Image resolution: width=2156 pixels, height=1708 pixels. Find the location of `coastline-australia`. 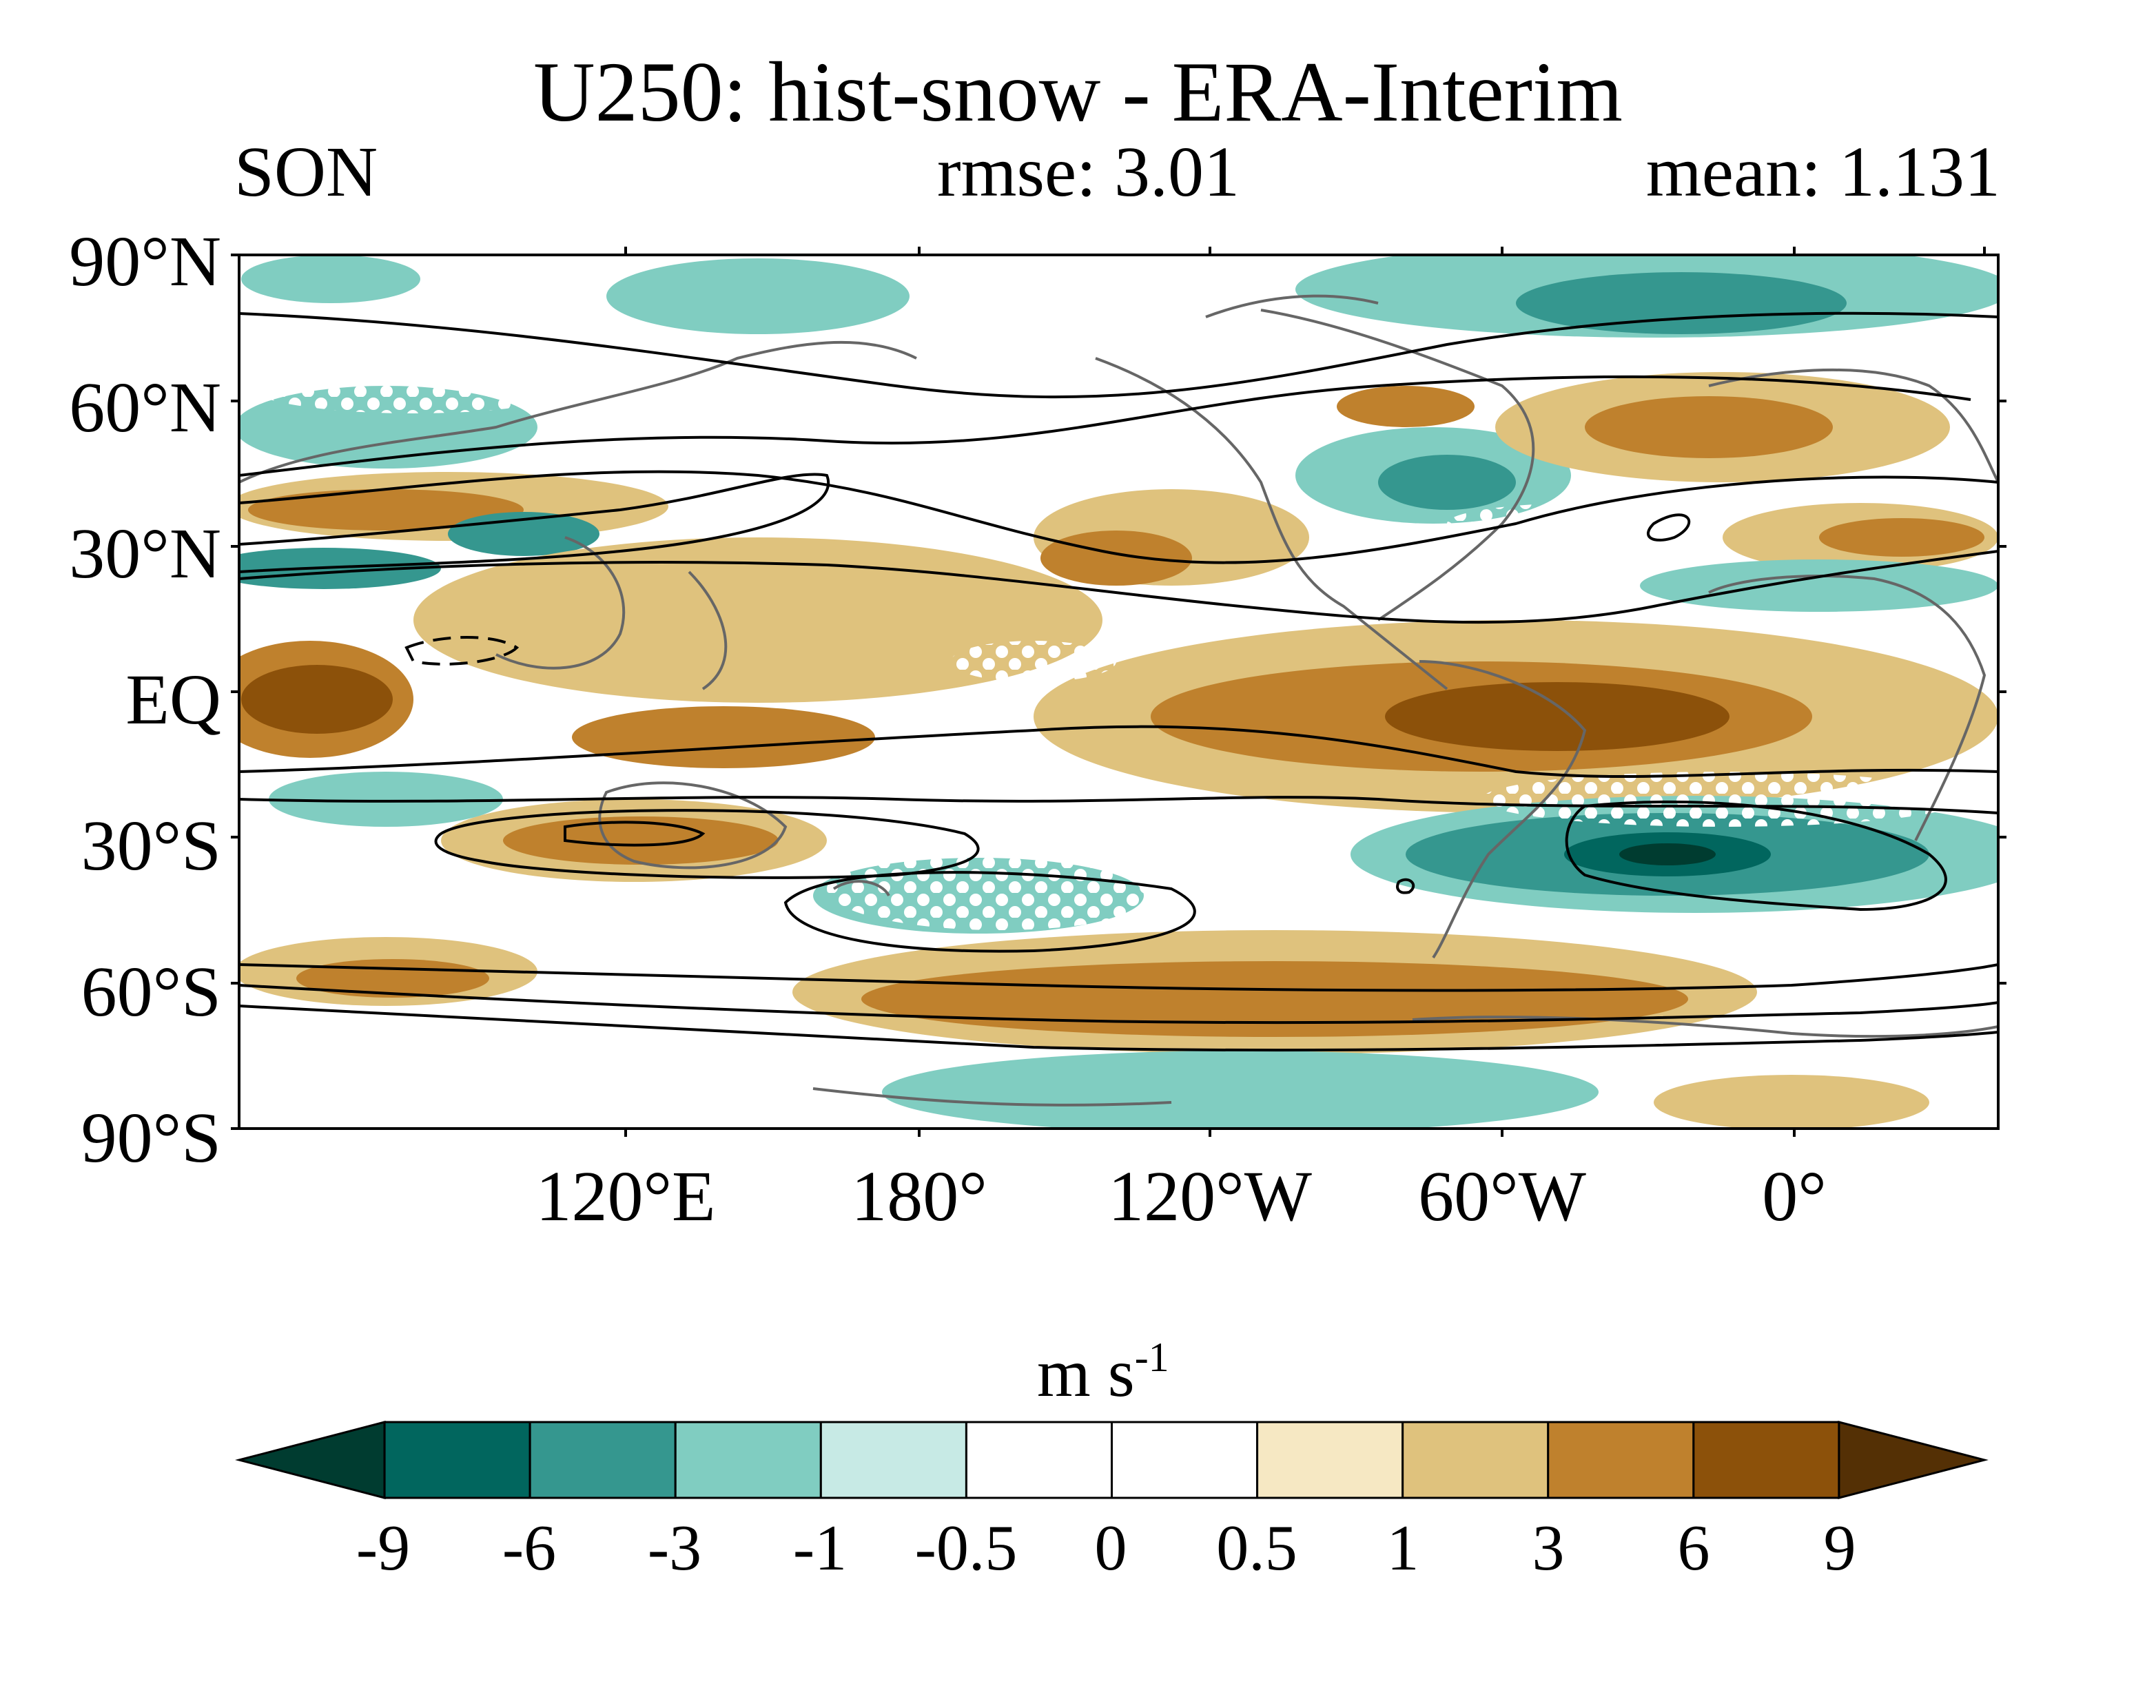

coastline-australia is located at coordinates (693, 825).